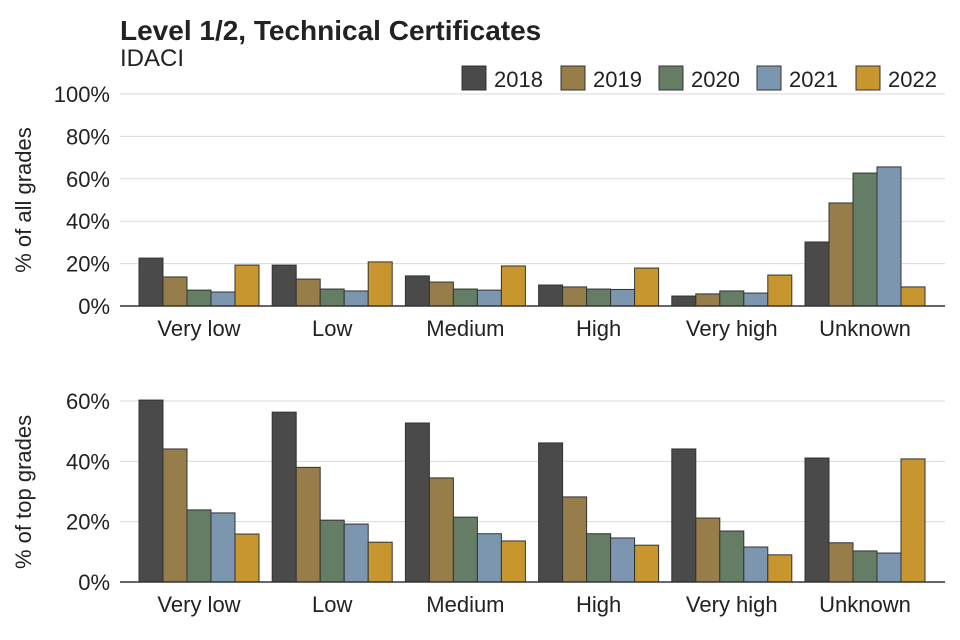 Image resolution: width=960 pixels, height=640 pixels. Describe the element at coordinates (474, 78) in the screenshot. I see `legend-swatch-2018` at that location.